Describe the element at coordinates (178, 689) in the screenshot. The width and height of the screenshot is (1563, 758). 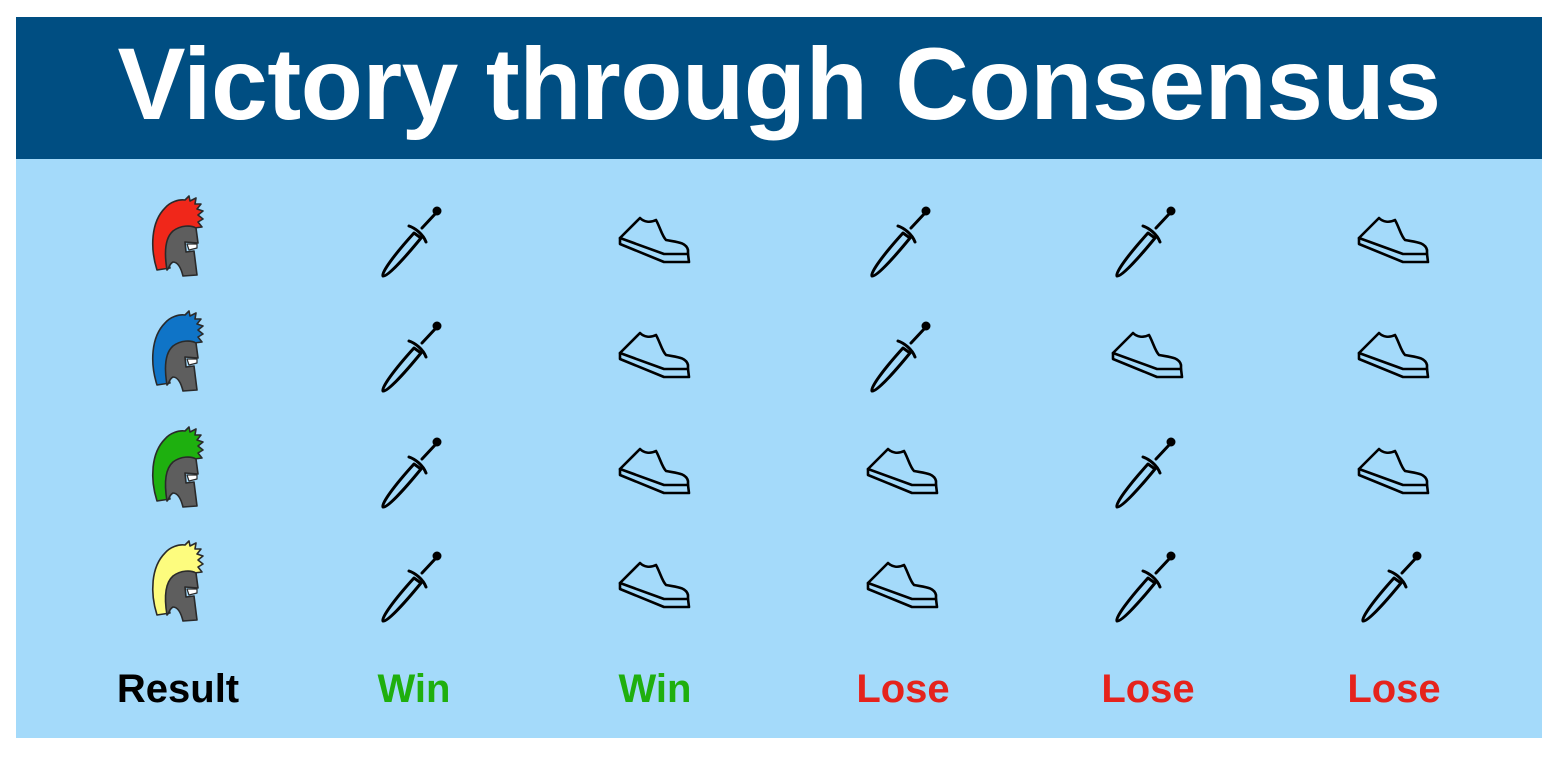
I see `result-row-label: Result` at that location.